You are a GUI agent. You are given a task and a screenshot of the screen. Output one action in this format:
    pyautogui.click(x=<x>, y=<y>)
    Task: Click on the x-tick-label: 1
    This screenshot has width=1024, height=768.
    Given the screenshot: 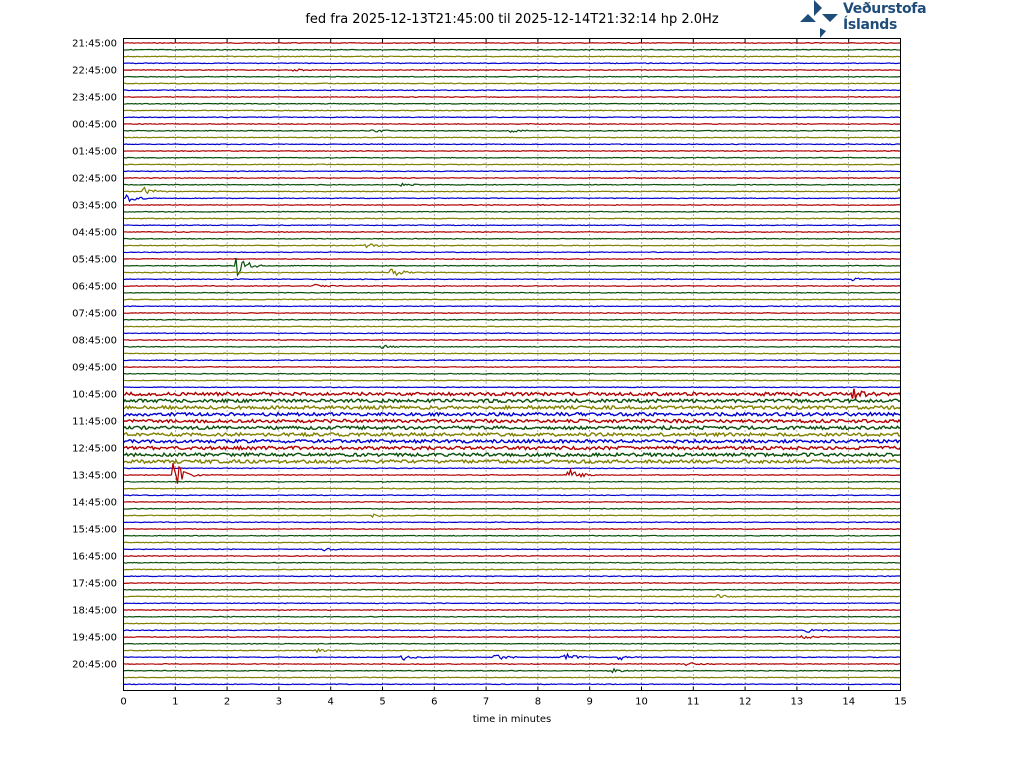 What is the action you would take?
    pyautogui.click(x=175, y=702)
    